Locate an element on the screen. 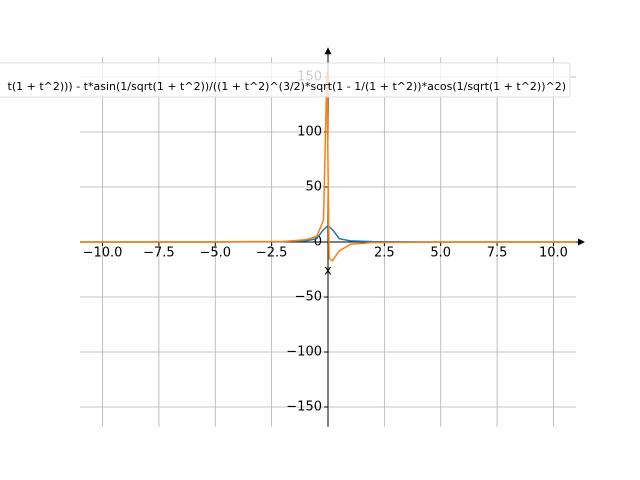 This screenshot has width=640, height=480. x-tick-label: 2.5 is located at coordinates (384, 253).